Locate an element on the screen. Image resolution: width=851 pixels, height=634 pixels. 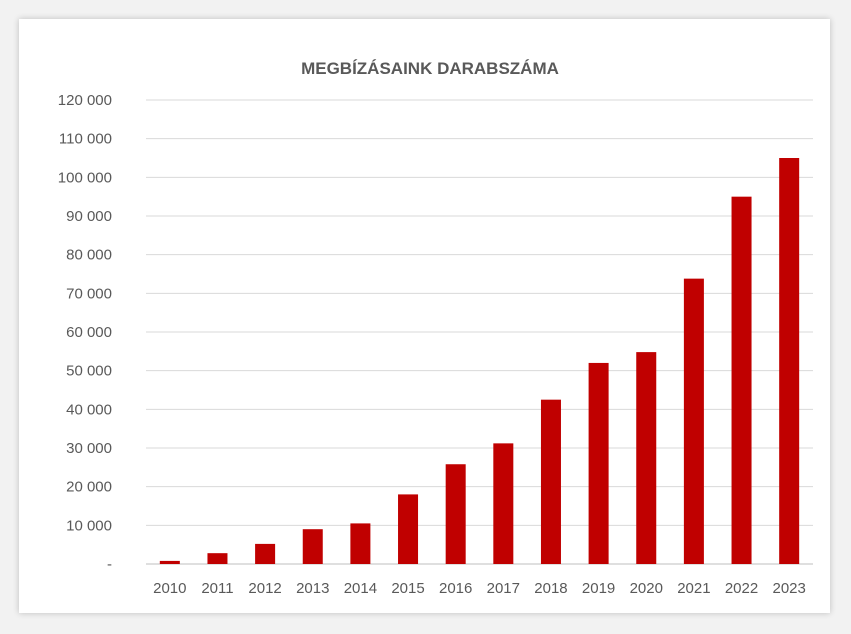
bar-2011 is located at coordinates (217, 558).